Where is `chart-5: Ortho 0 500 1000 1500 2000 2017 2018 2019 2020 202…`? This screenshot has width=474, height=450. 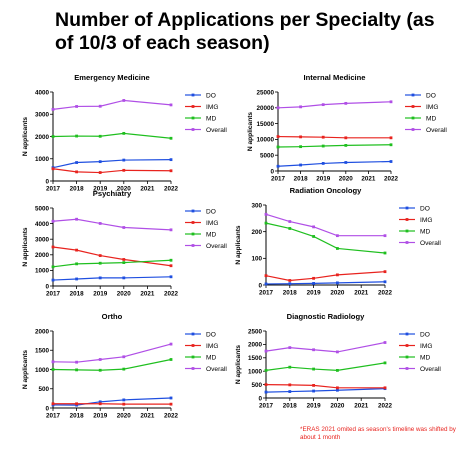 chart-5: Ortho 0 500 1000 1500 2000 2017 2018 2019 2020 202… is located at coordinates (124, 366).